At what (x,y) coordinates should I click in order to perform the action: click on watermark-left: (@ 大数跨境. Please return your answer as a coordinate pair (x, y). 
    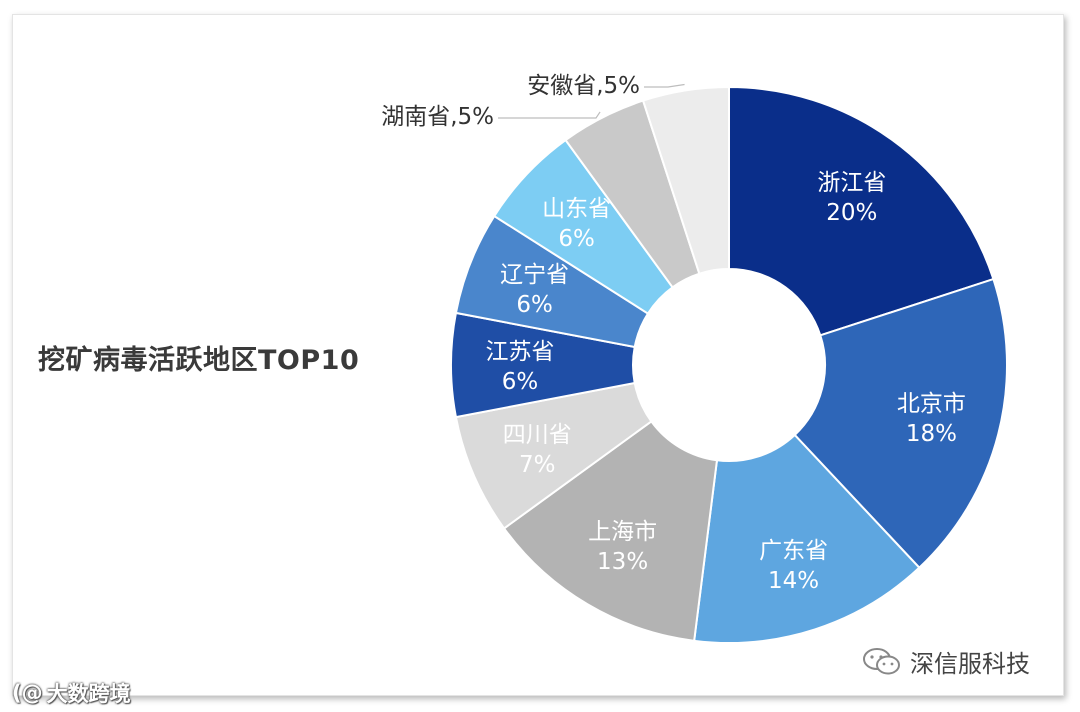
    Looking at the image, I should click on (71, 693).